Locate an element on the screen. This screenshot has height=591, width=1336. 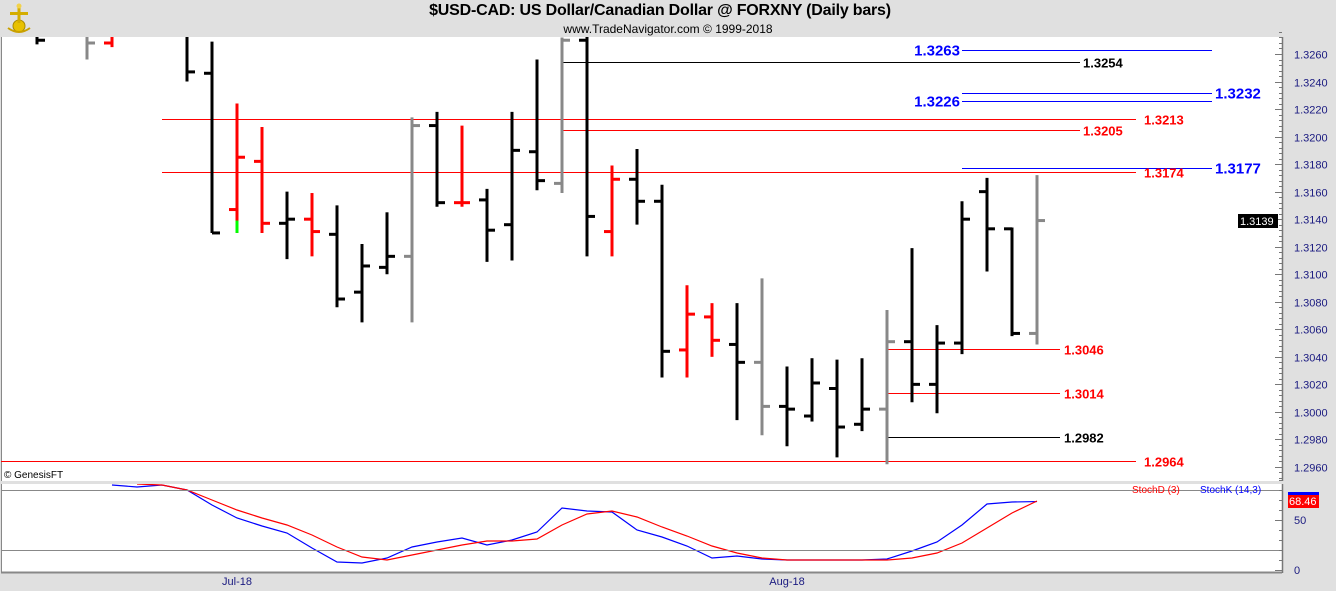
level-line: 1.3213 is located at coordinates (673, 120).